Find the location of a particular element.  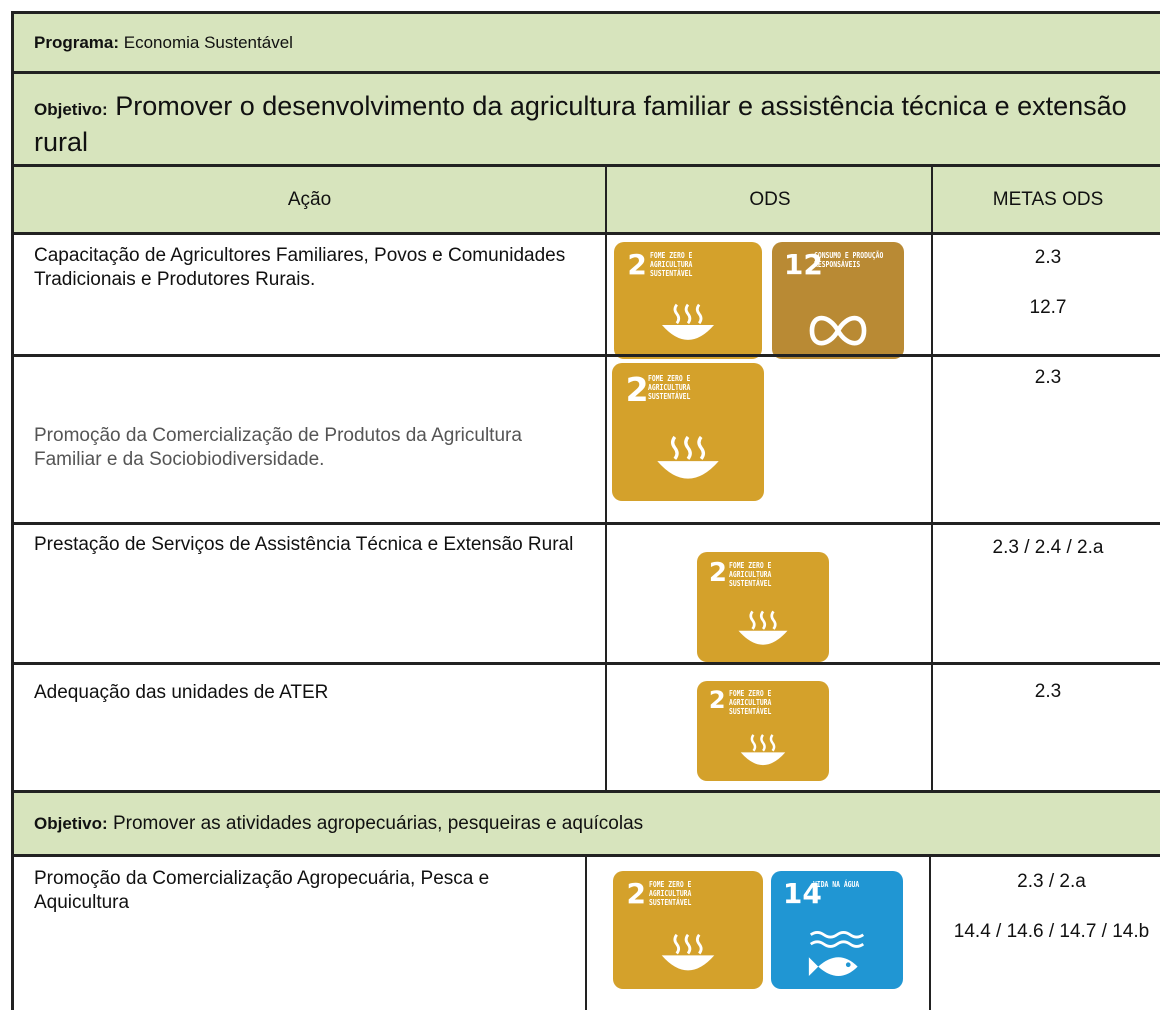

header-cell: ODS is located at coordinates (770, 199).